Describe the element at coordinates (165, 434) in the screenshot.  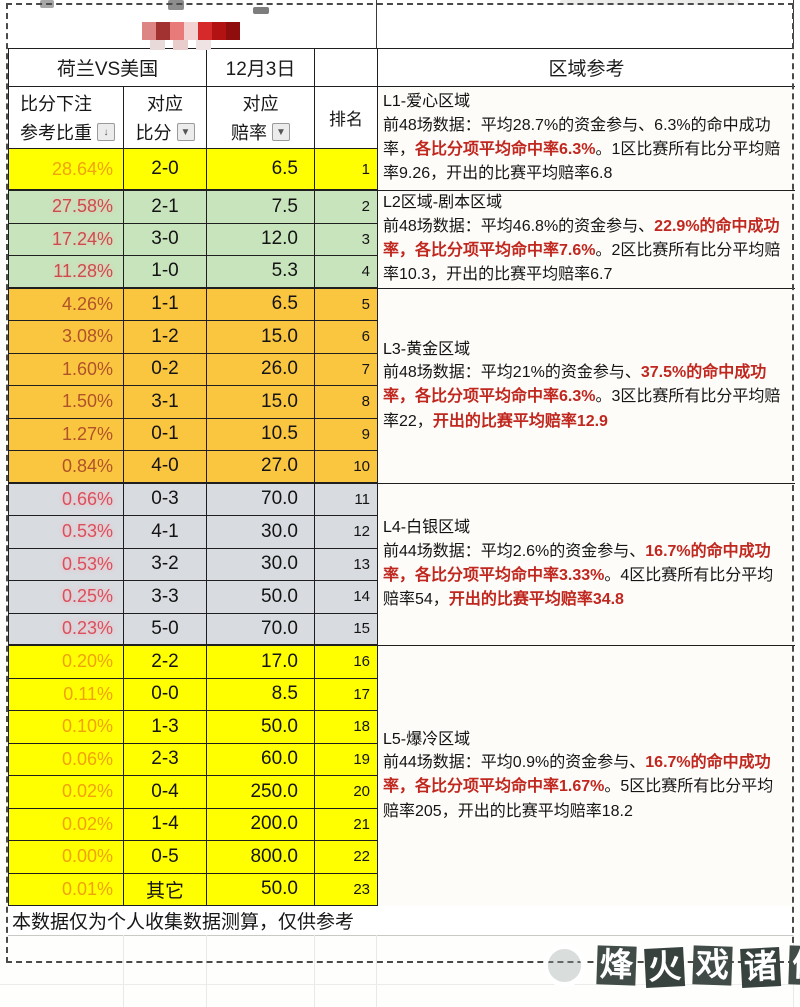
I see `score-cell: 0-1` at that location.